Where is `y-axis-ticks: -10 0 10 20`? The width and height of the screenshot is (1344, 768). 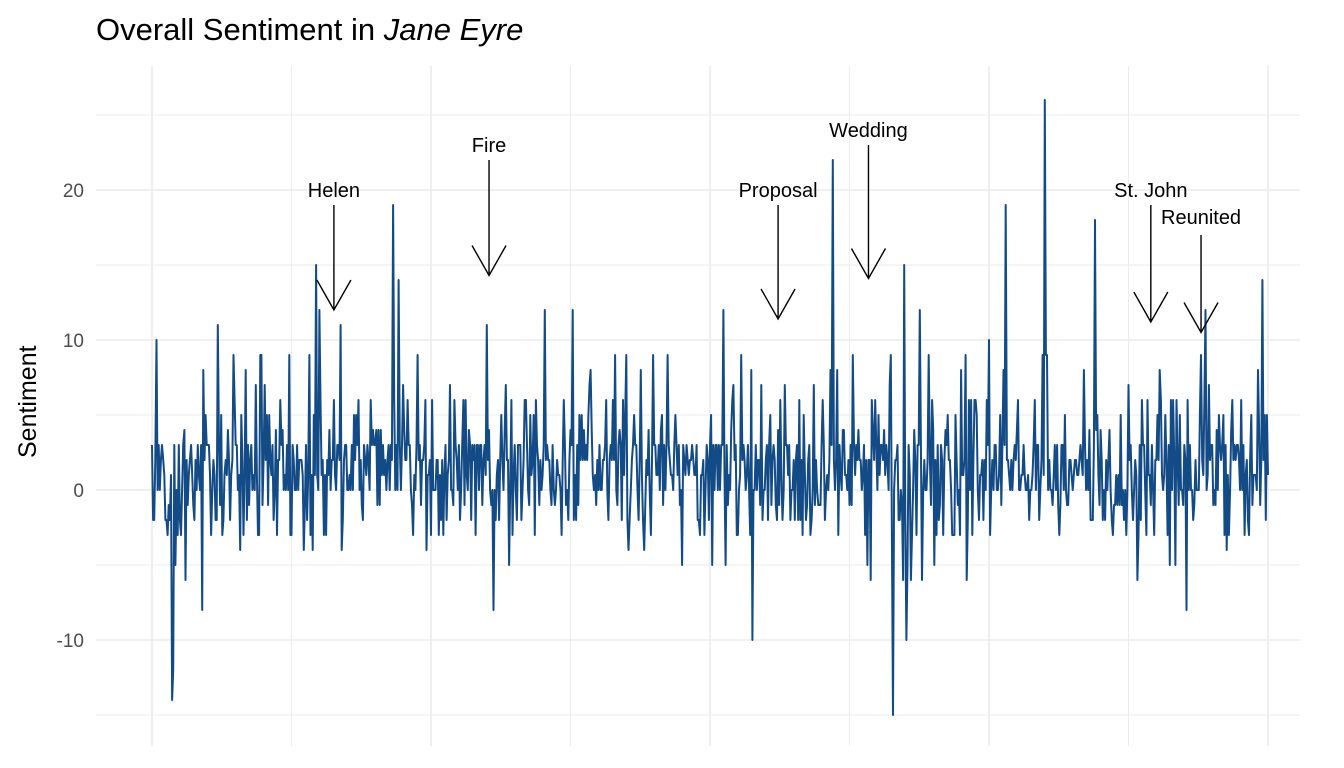 y-axis-ticks: -10 0 10 20 is located at coordinates (70, 416).